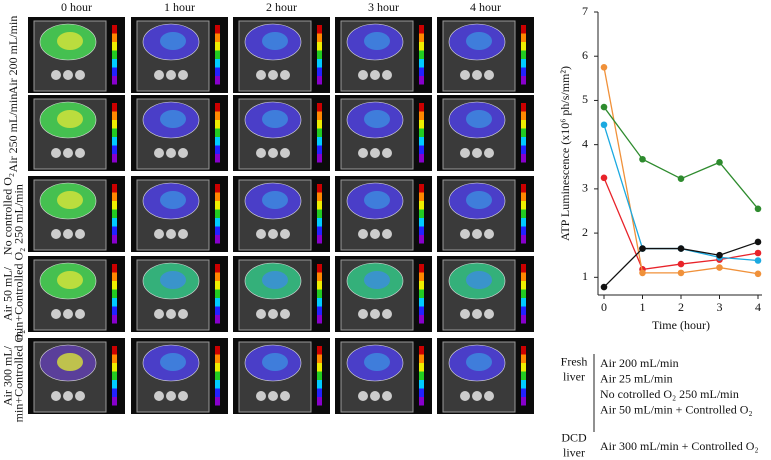 This screenshot has height=460, width=771. What do you see at coordinates (720, 307) in the screenshot?
I see `x-tick-label: 3` at bounding box center [720, 307].